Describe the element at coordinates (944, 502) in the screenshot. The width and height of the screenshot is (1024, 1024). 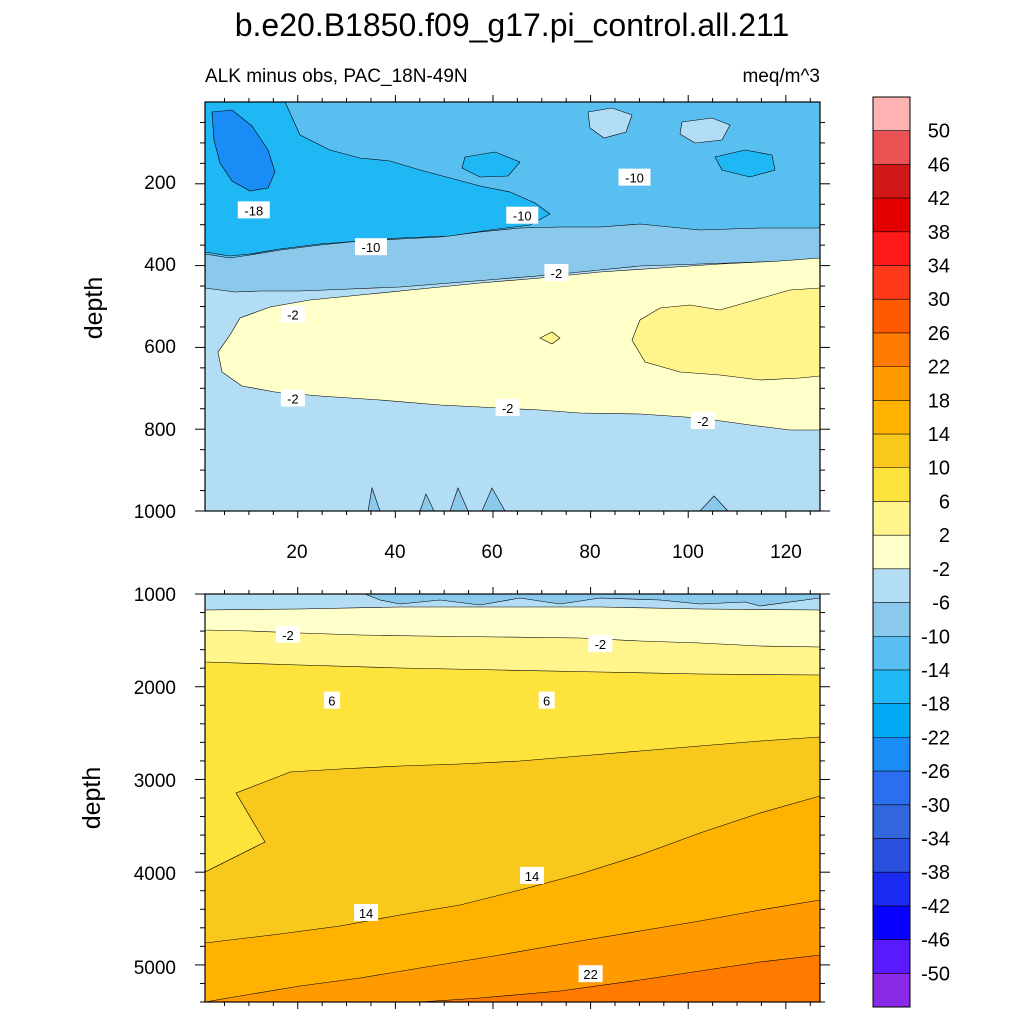
I see `colorbar-label: 6` at that location.